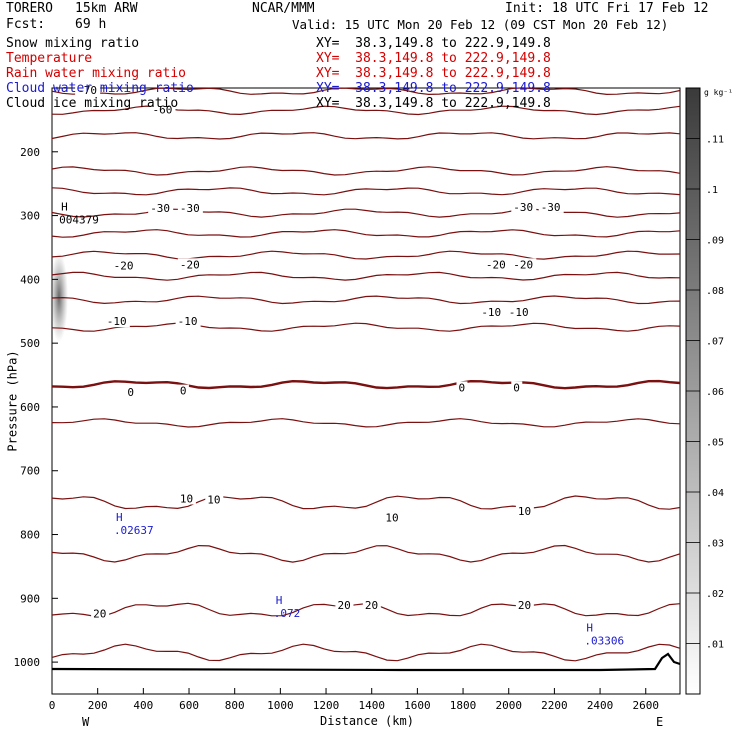 This screenshot has height=740, width=740. I want to click on x-tick-label: 1600, so click(417, 705).